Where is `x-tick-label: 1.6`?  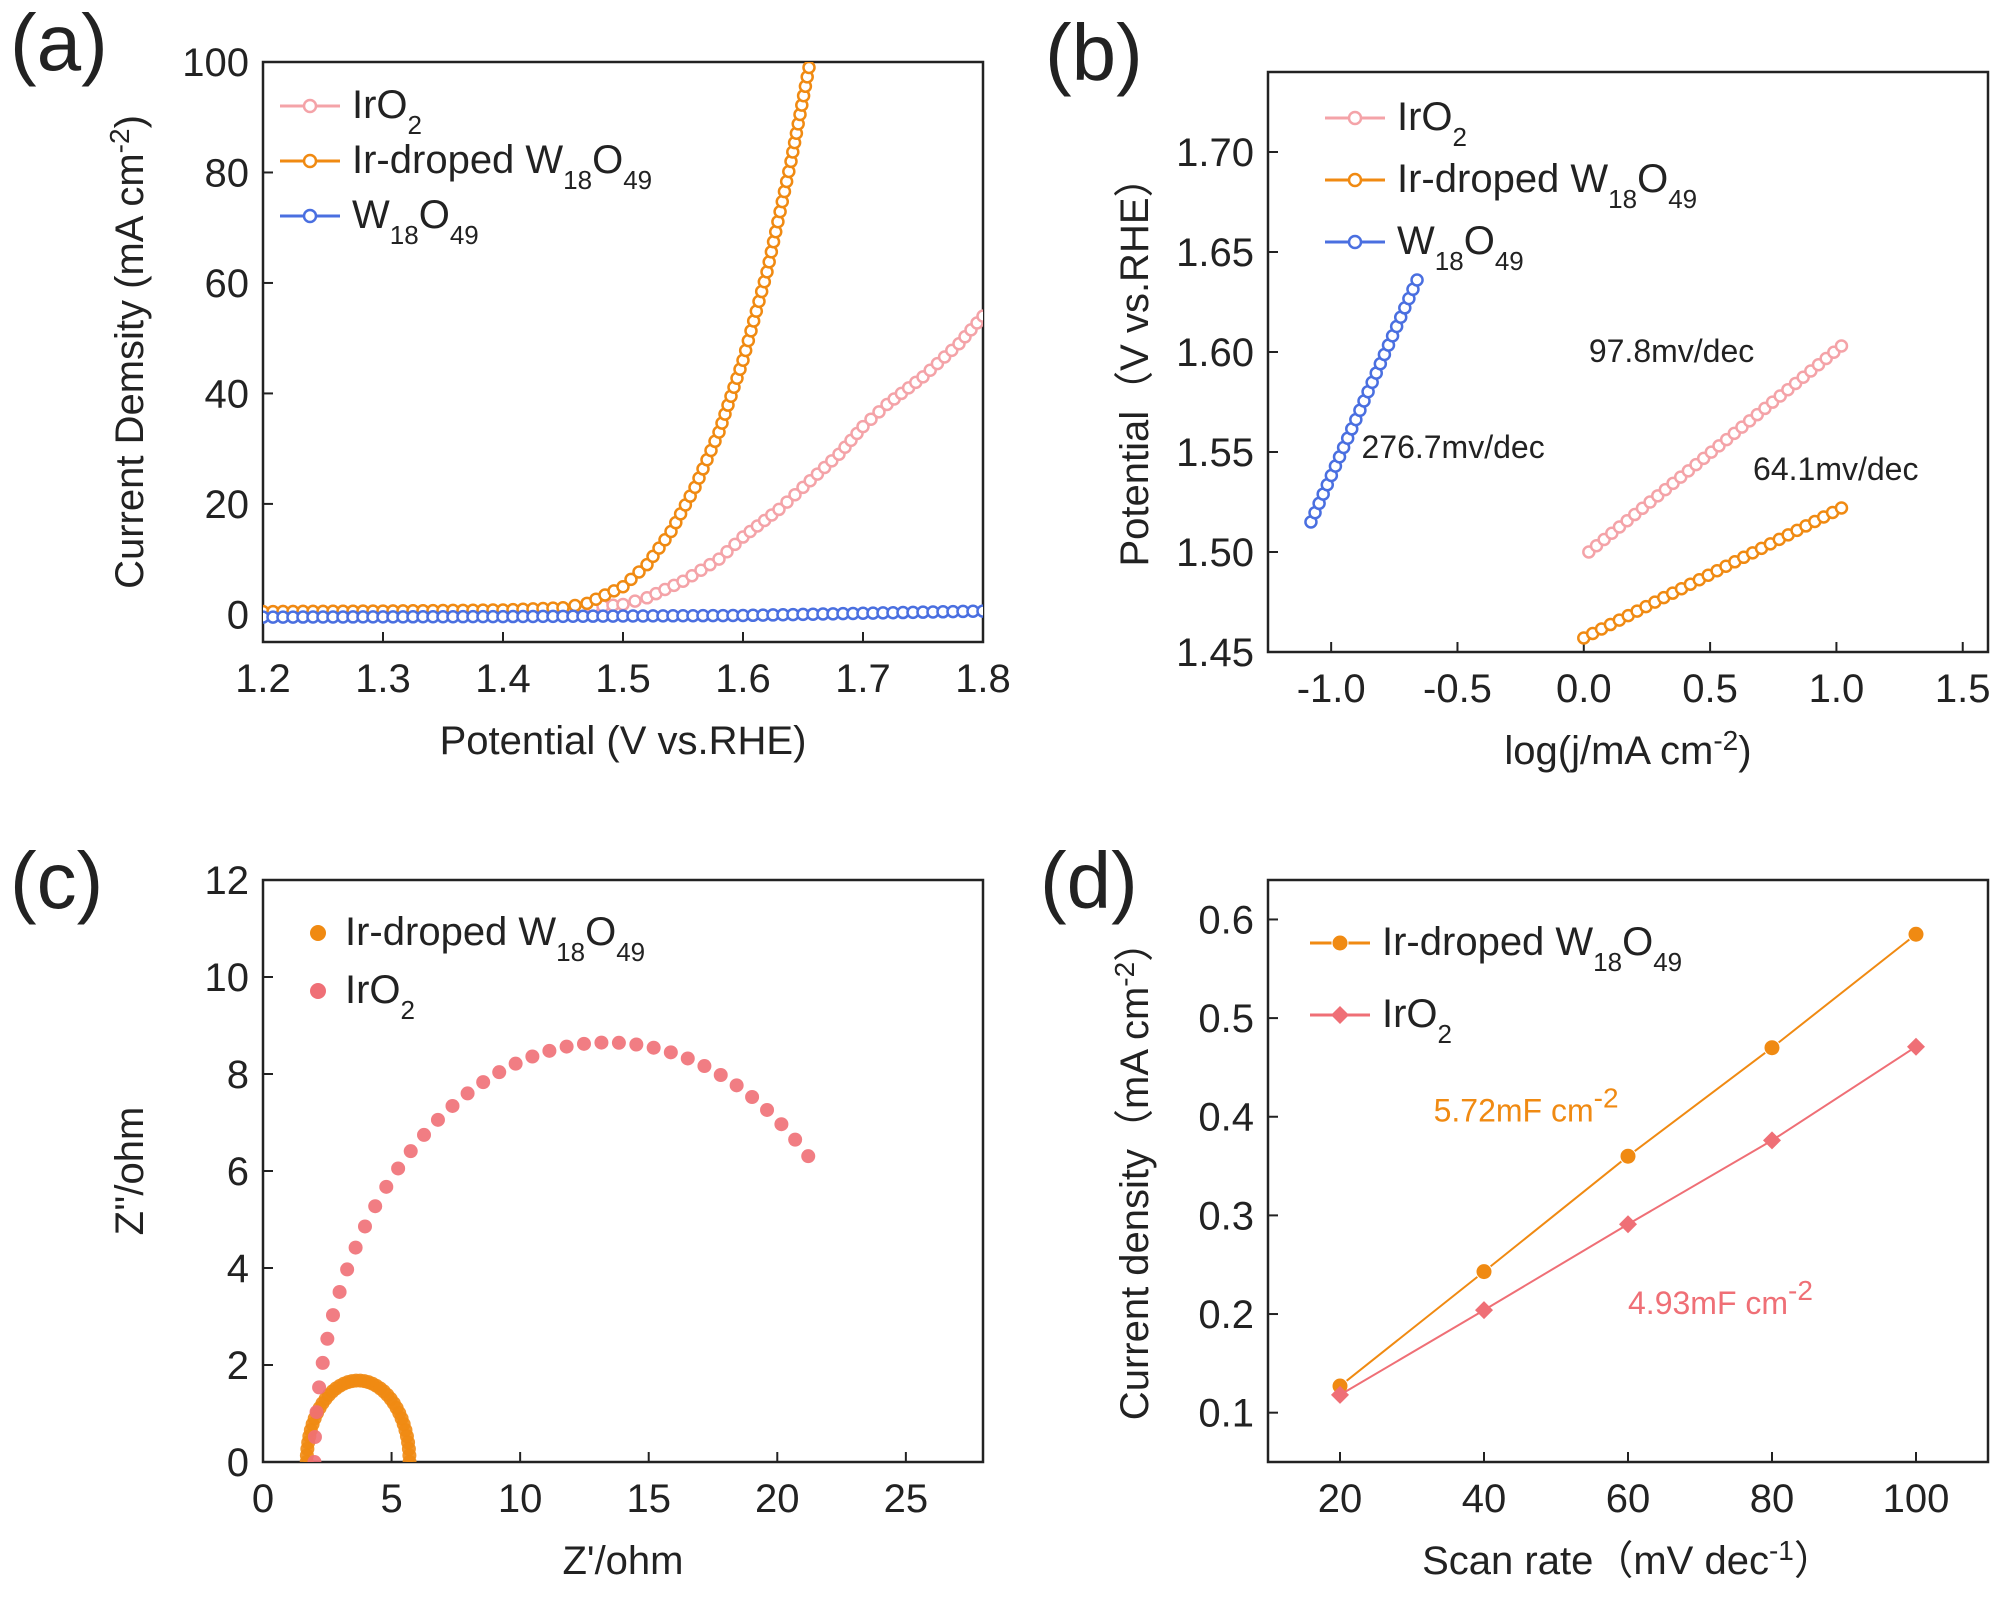 x-tick-label: 1.6 is located at coordinates (743, 679).